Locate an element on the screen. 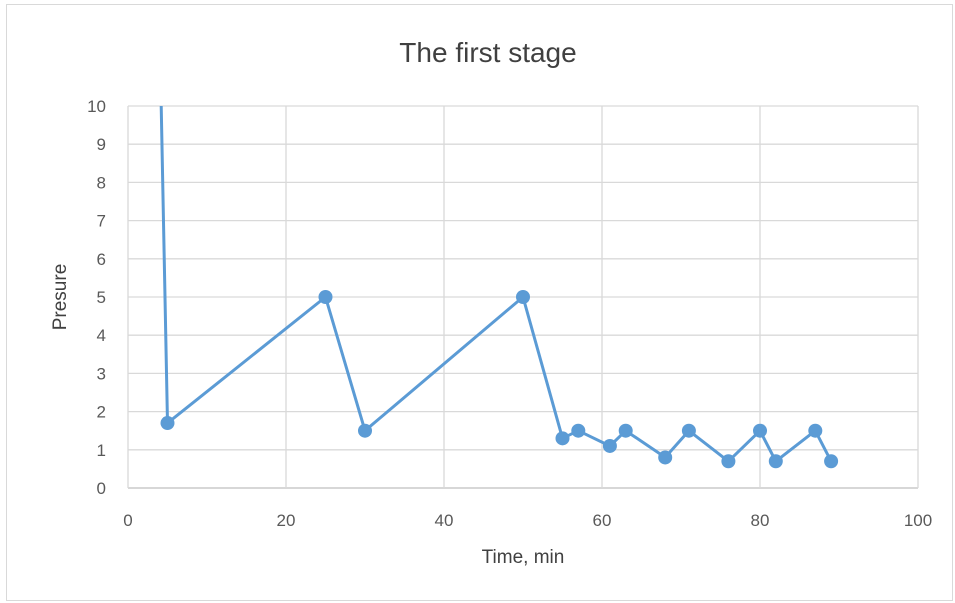 The height and width of the screenshot is (603, 955). y-tick-label: 8 is located at coordinates (101, 182).